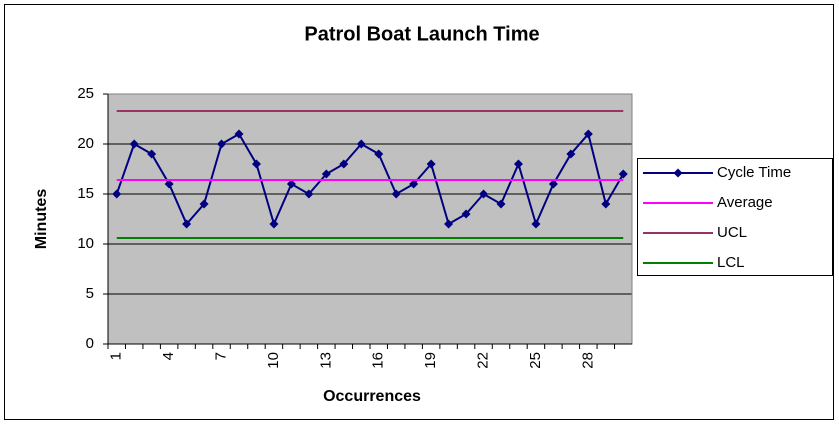 The width and height of the screenshot is (839, 426). I want to click on x-tick-label: 28, so click(587, 360).